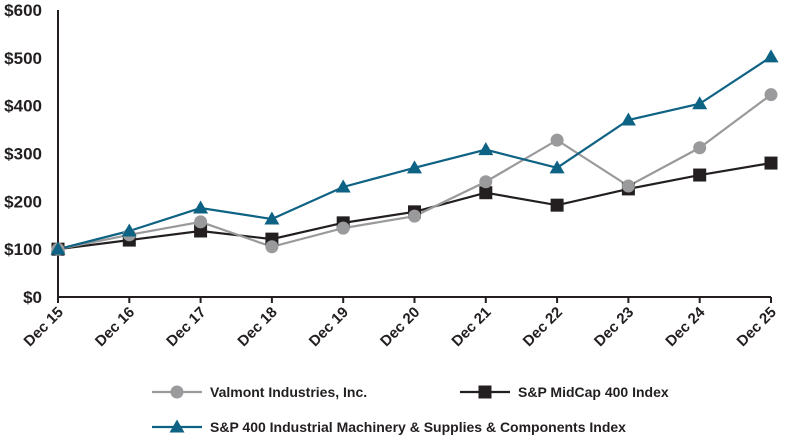 The height and width of the screenshot is (444, 785). Describe the element at coordinates (329, 327) in the screenshot. I see `x-tick-label: Dec 19` at that location.